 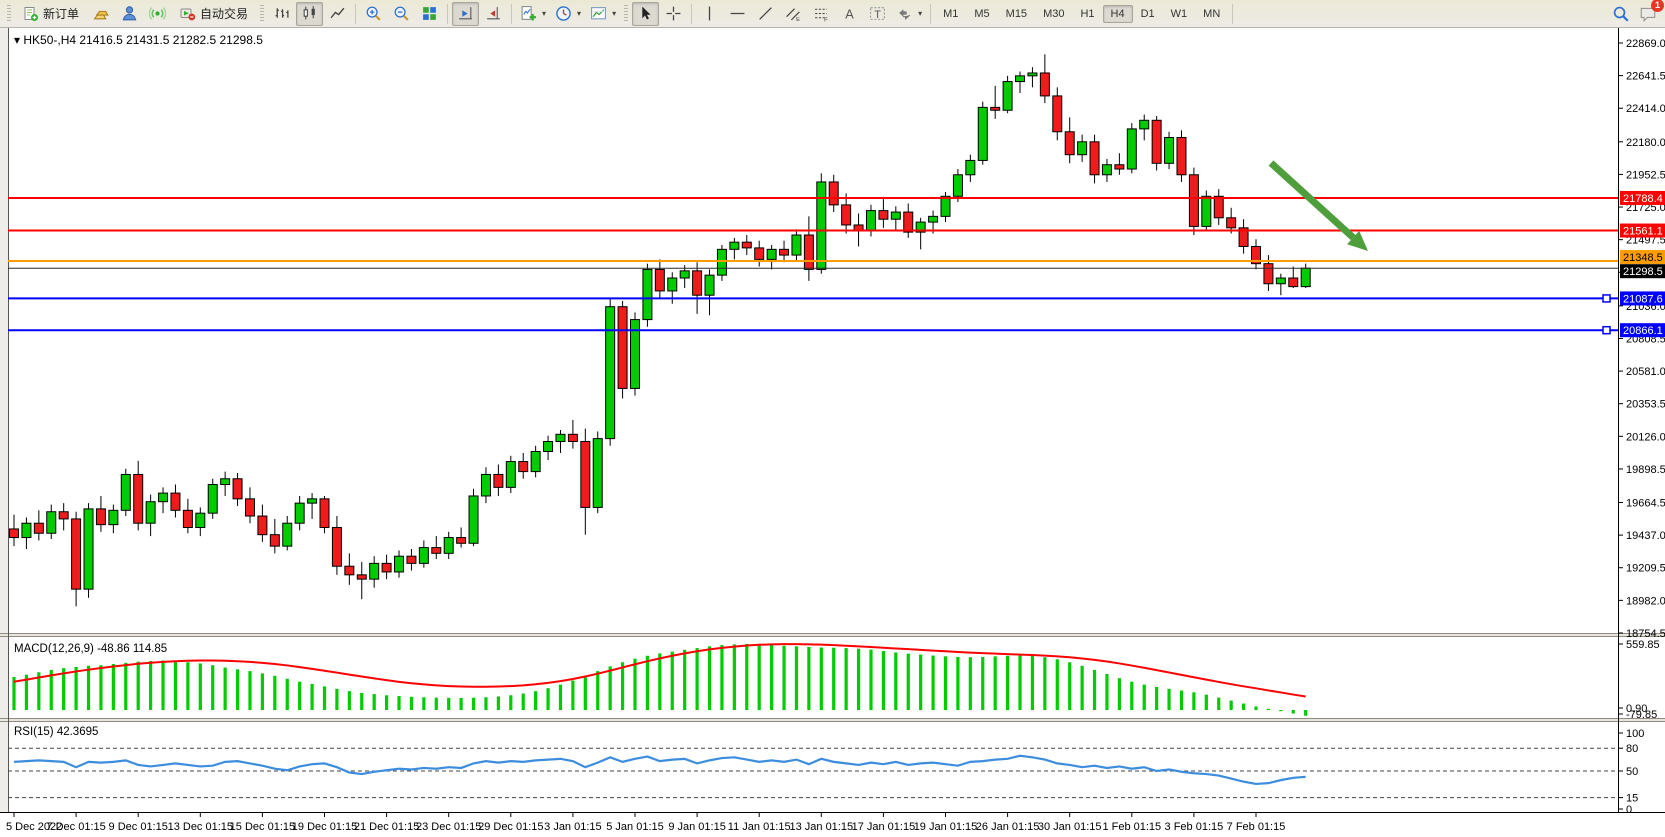 I want to click on svg-text: 21788.4, so click(x=1643, y=199).